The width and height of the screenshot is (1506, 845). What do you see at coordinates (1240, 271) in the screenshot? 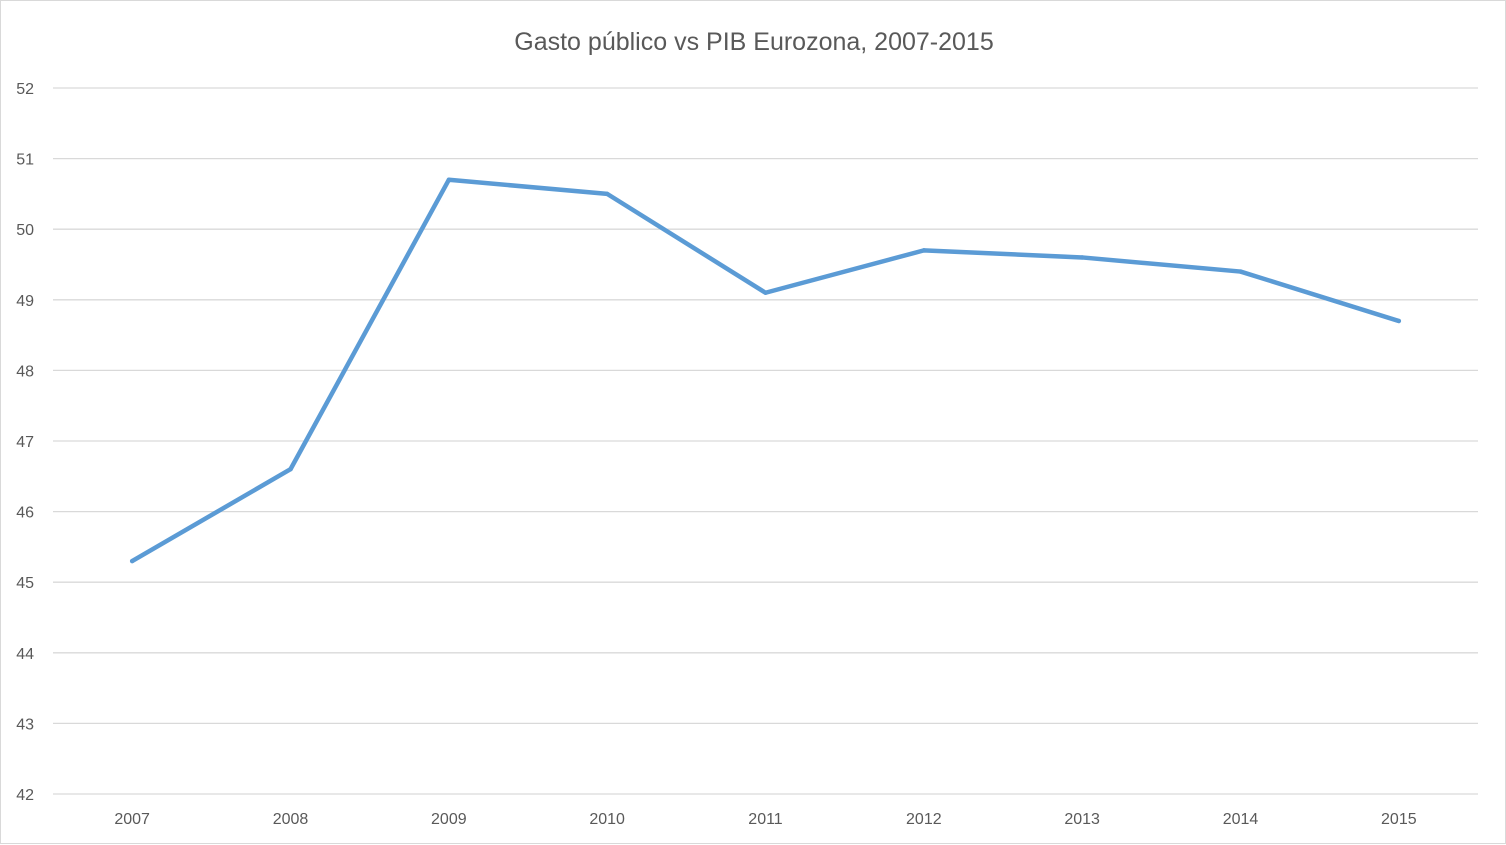
I see `data-point-2014` at bounding box center [1240, 271].